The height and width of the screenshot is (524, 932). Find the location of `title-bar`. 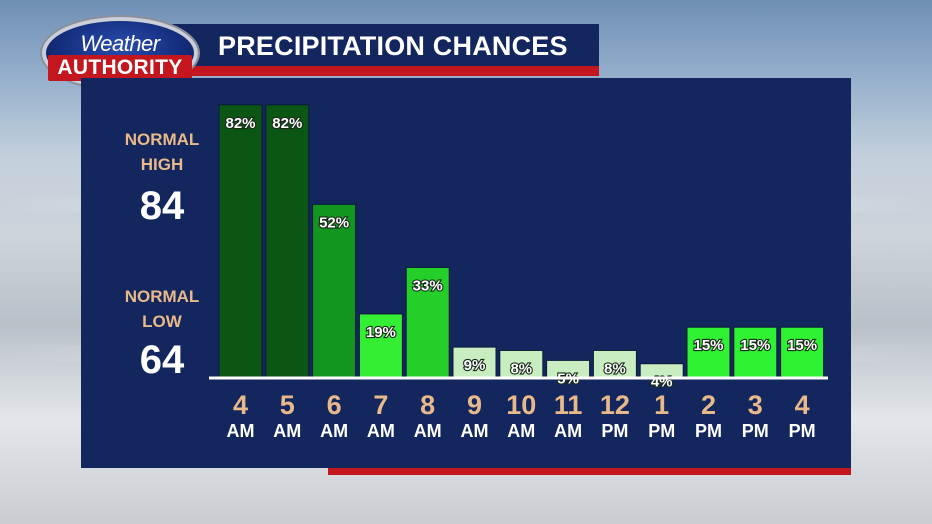

title-bar is located at coordinates (377, 45).